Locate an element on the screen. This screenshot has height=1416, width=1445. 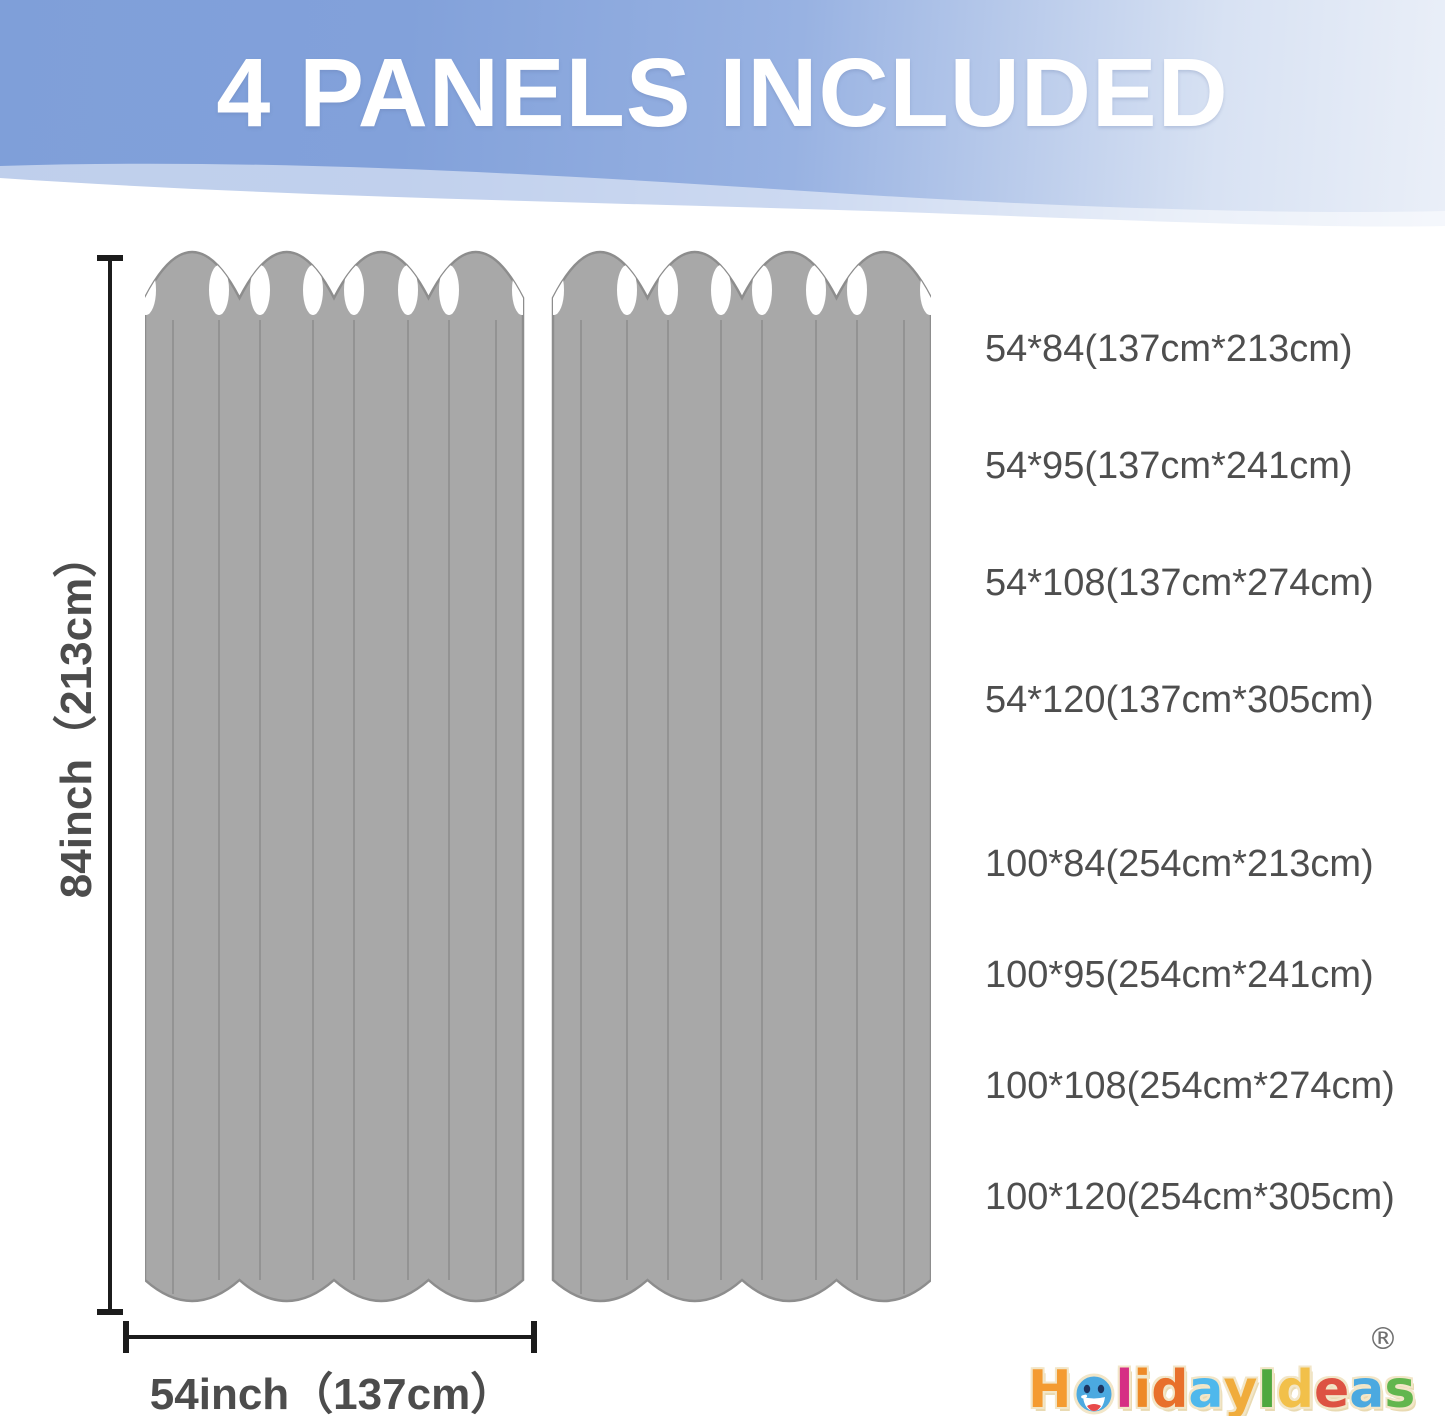
smiley-face-icon is located at coordinates (1094, 1394).